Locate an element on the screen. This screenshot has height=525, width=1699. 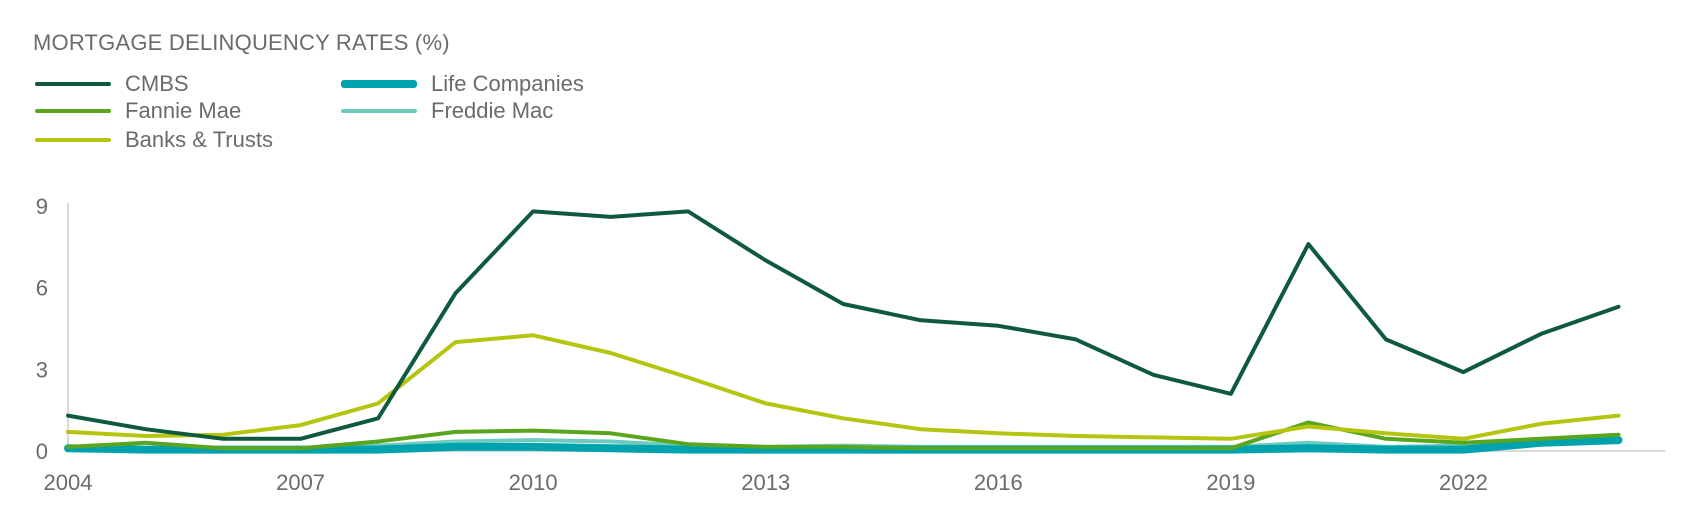
legend-item-freddie-mac: Freddie Mac is located at coordinates (447, 111).